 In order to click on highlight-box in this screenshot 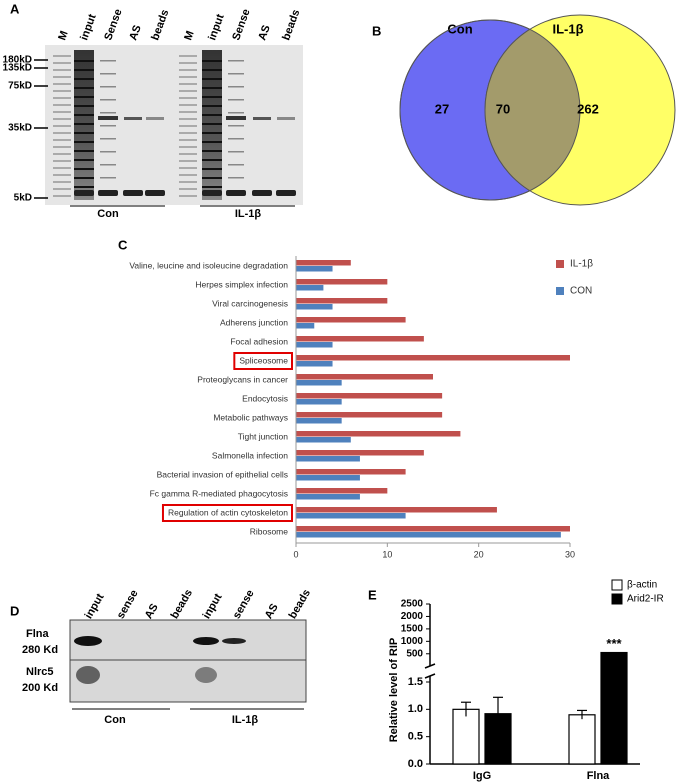, I will do `click(263, 361)`.